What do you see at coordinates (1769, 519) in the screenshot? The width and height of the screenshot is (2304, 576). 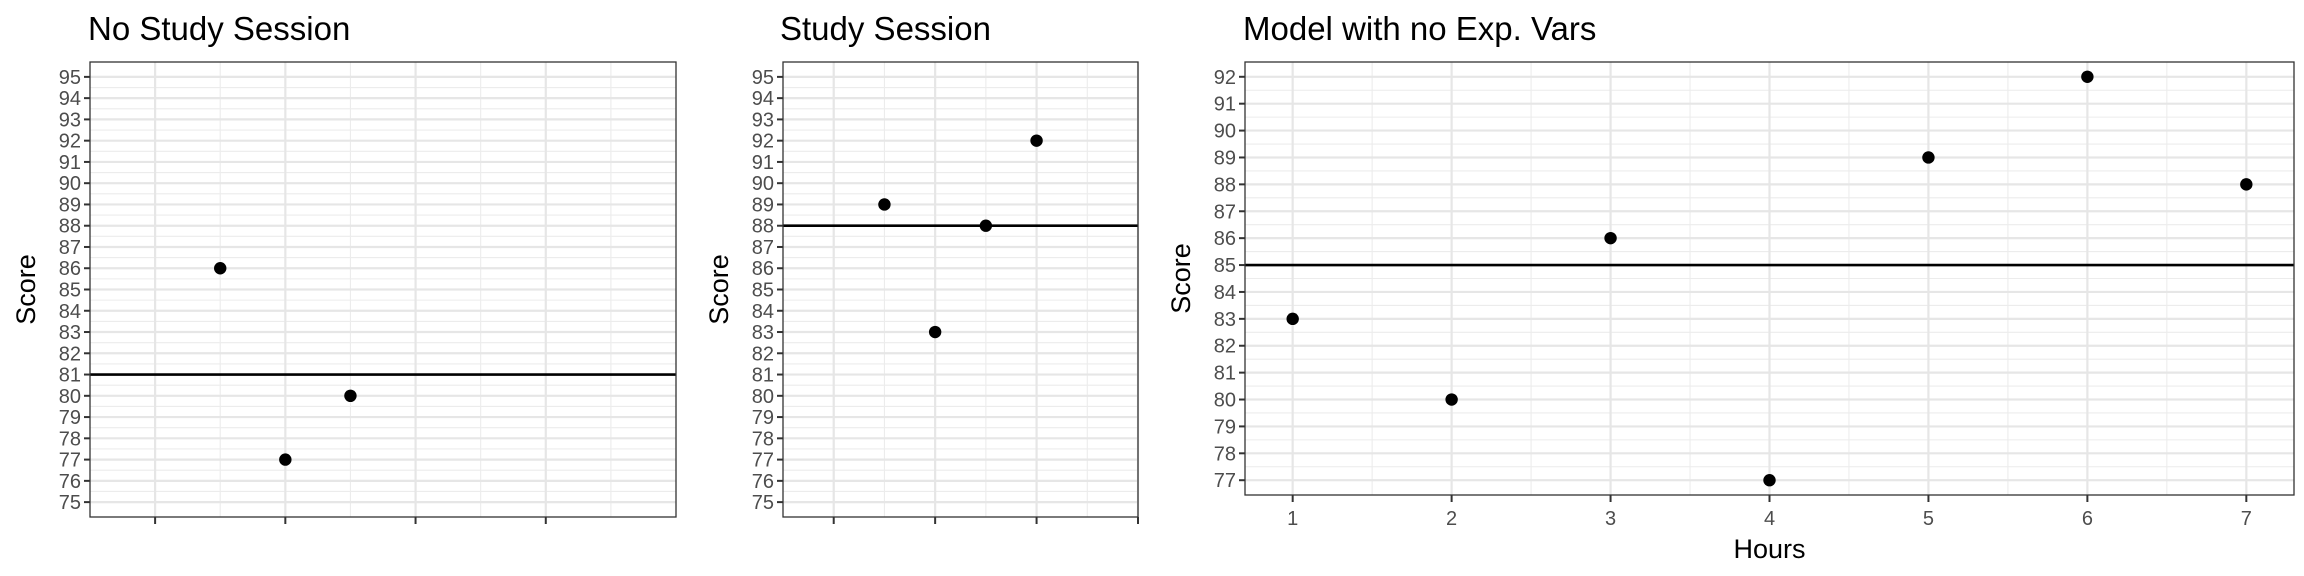 I see `x-tick-label: 4` at bounding box center [1769, 519].